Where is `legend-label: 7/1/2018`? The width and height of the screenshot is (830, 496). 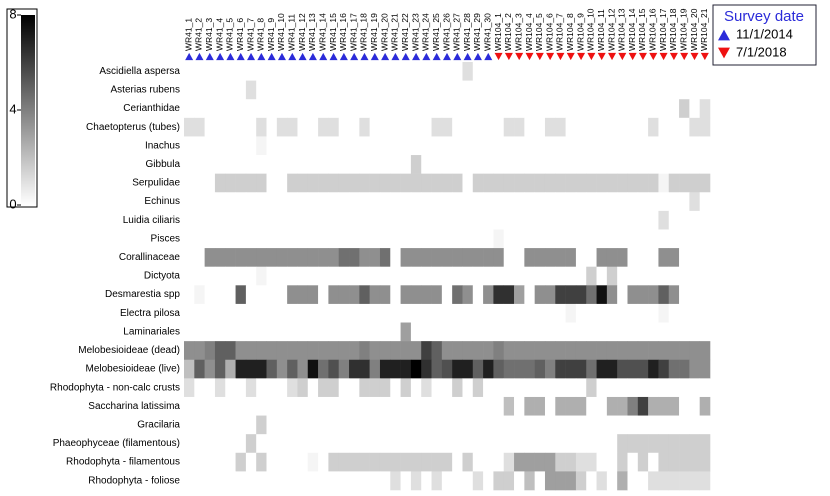
legend-label: 7/1/2018 is located at coordinates (761, 51).